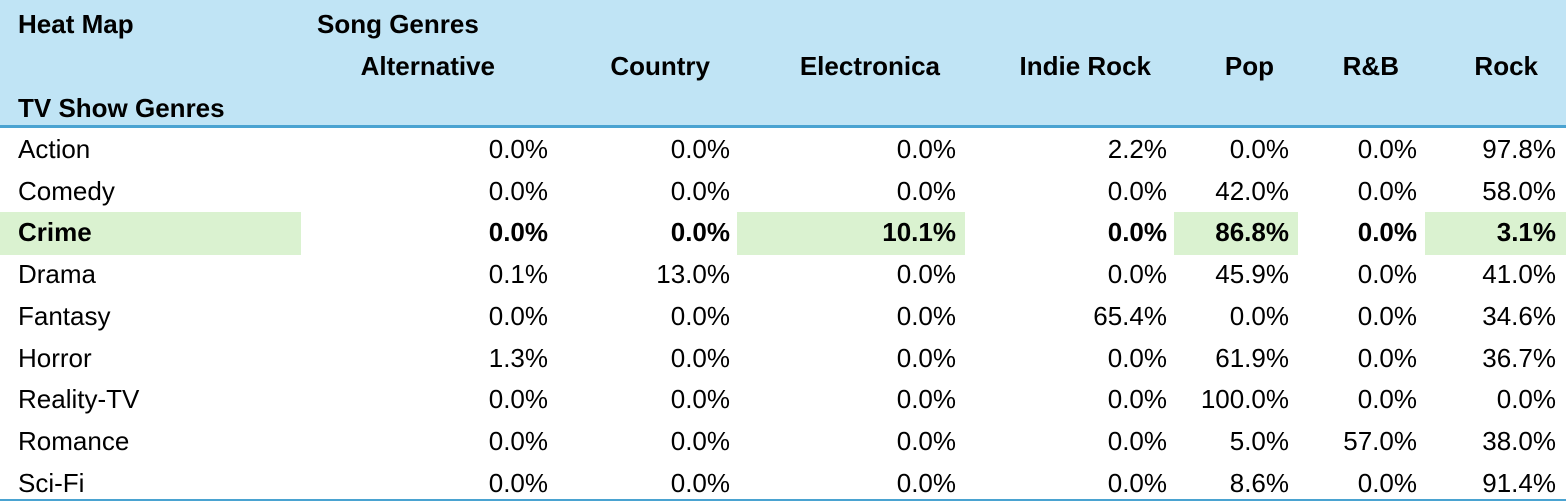 The image size is (1566, 502). I want to click on table-row: Action 0.0% 0.0% 0.0% 2.2% 0.0% 0.0% 97.8%, so click(783, 149).